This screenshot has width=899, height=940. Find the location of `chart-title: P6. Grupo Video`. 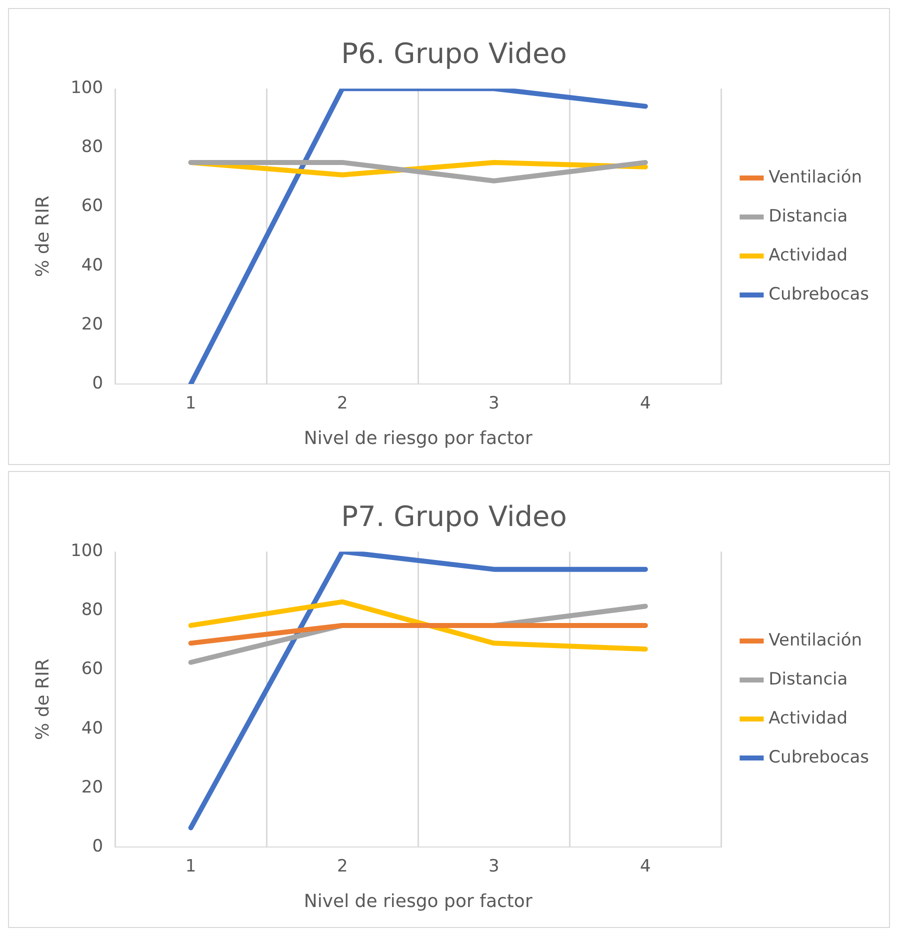

chart-title: P6. Grupo Video is located at coordinates (454, 53).